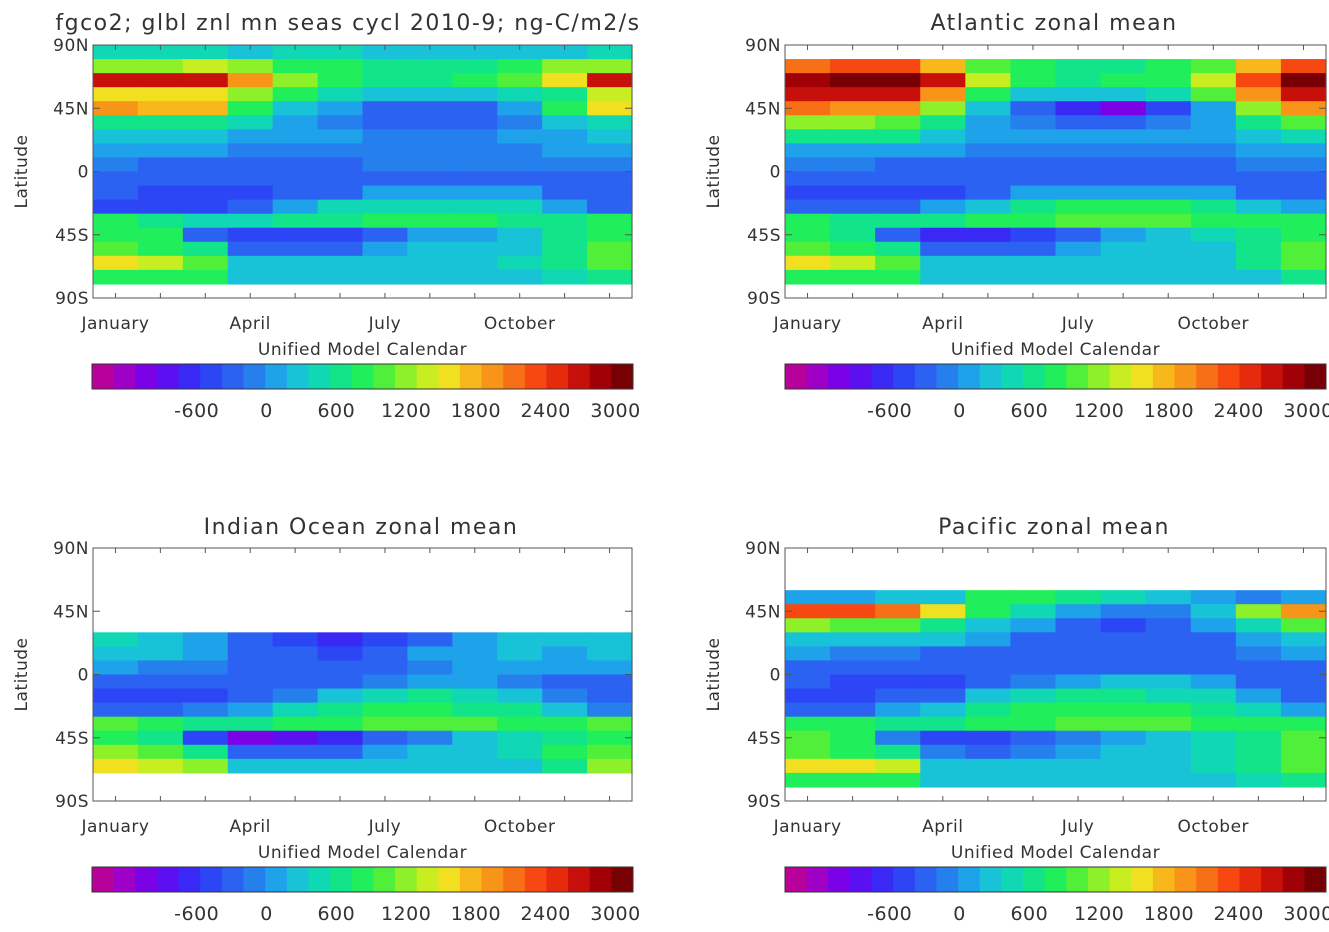 Image resolution: width=1329 pixels, height=932 pixels. Describe the element at coordinates (1306, 411) in the screenshot. I see `colorbar-tick-label: 3000` at that location.